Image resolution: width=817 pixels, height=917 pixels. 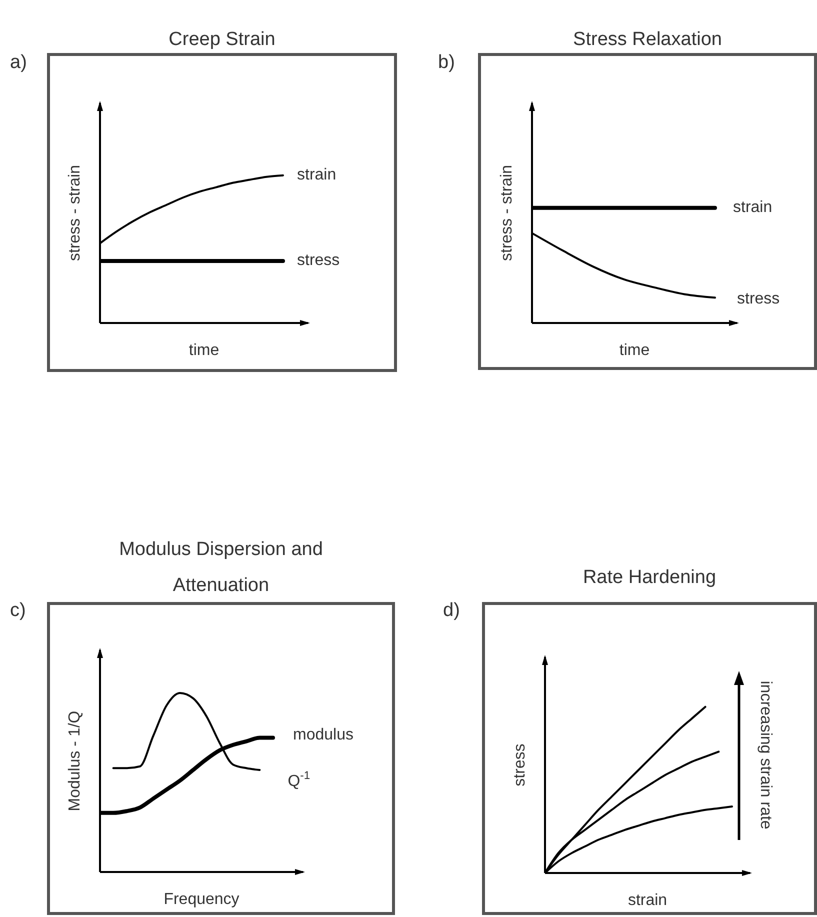 What do you see at coordinates (446, 63) in the screenshot?
I see `text: b)` at bounding box center [446, 63].